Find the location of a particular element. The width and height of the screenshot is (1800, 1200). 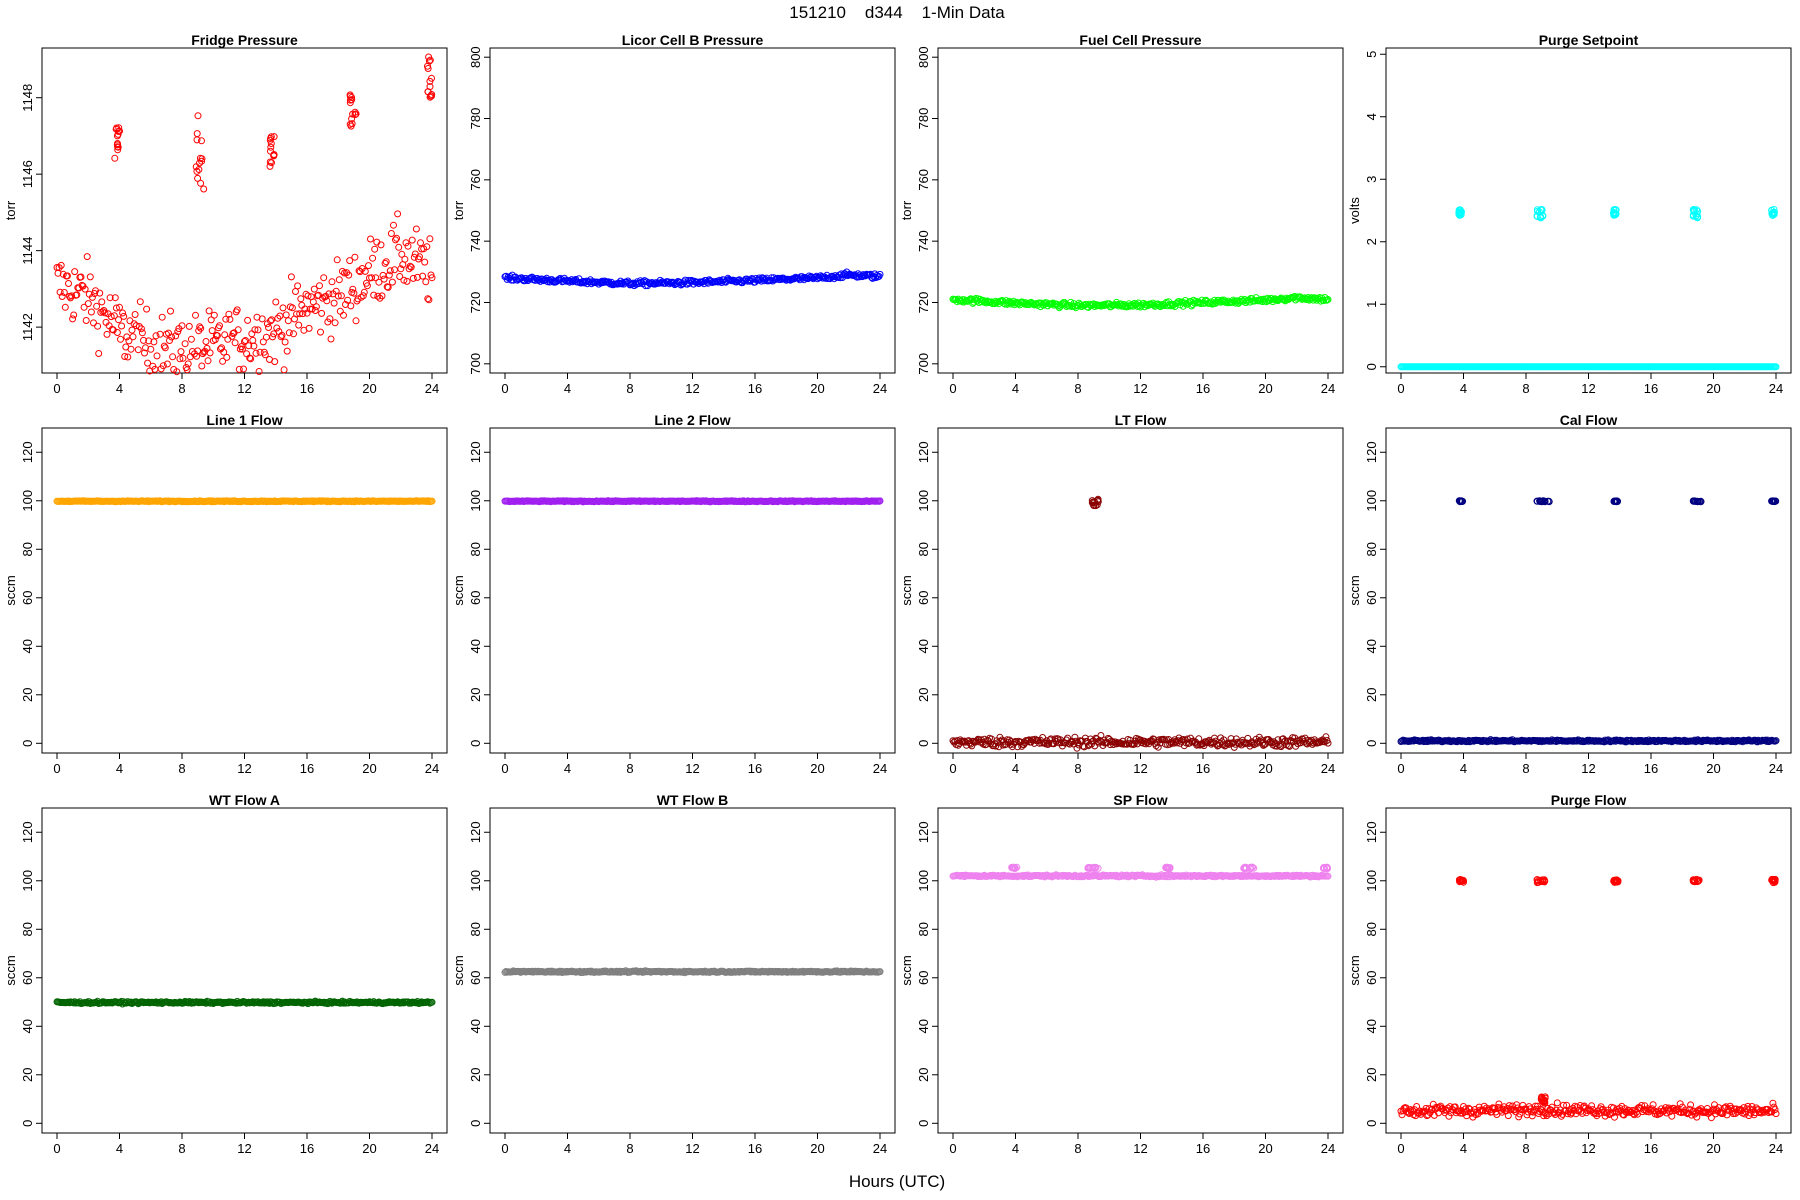

y-tick-label: 5 is located at coordinates (1371, 54).